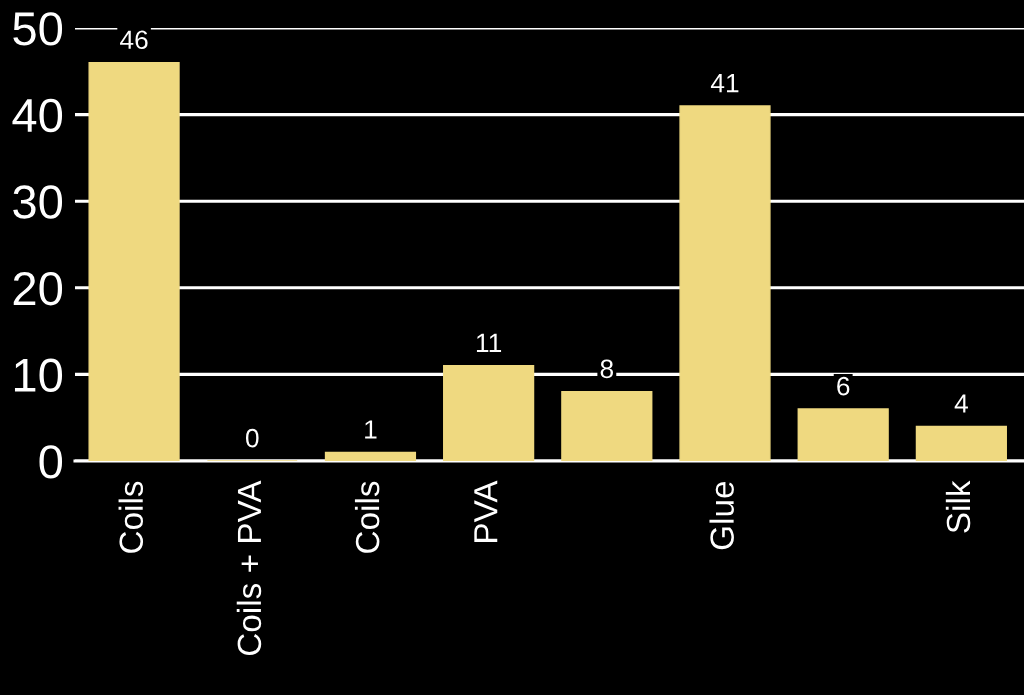 The height and width of the screenshot is (695, 1024). I want to click on data-label: 8, so click(607, 369).